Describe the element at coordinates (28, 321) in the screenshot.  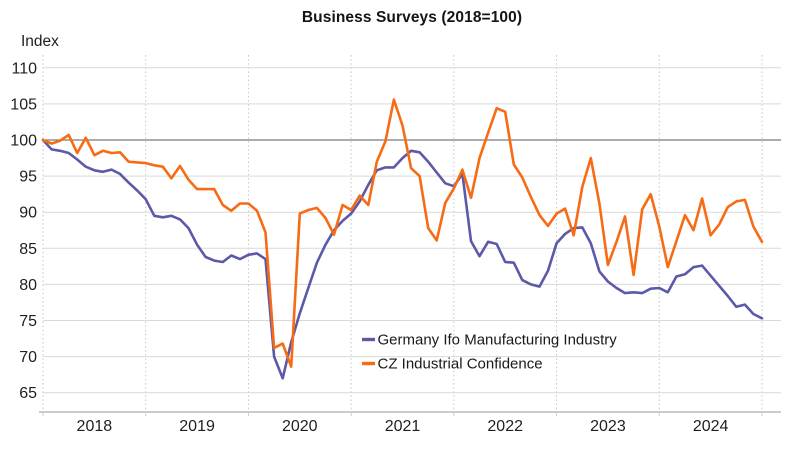
I see `y-tick-label: 75` at that location.